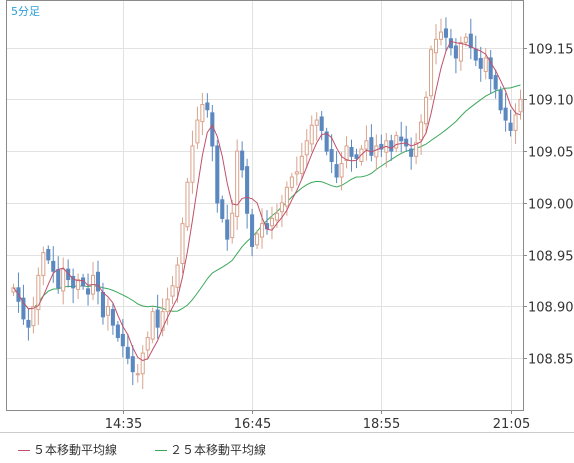 The width and height of the screenshot is (574, 463). What do you see at coordinates (551, 257) in the screenshot?
I see `y-tick-label: 108.95` at bounding box center [551, 257].